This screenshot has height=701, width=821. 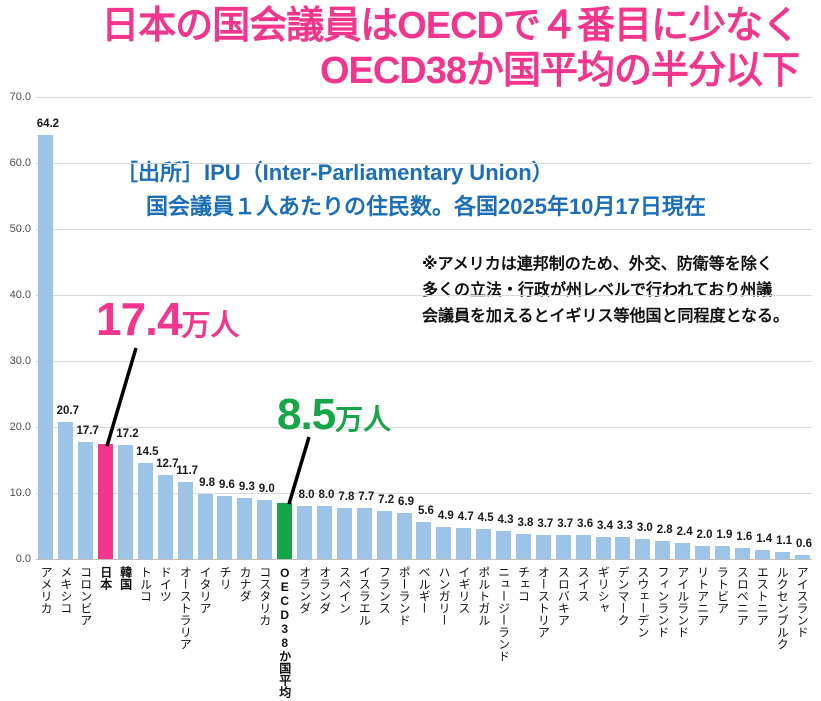 What do you see at coordinates (504, 544) in the screenshot?
I see `bar-ニュージーランド` at bounding box center [504, 544].